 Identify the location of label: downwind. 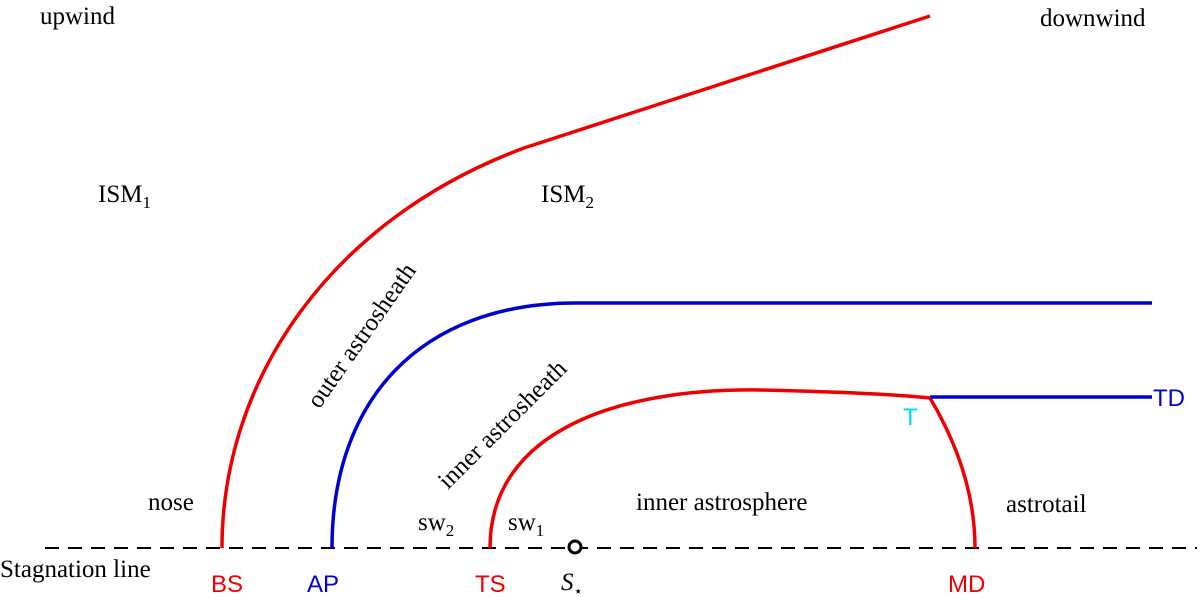
(1093, 18).